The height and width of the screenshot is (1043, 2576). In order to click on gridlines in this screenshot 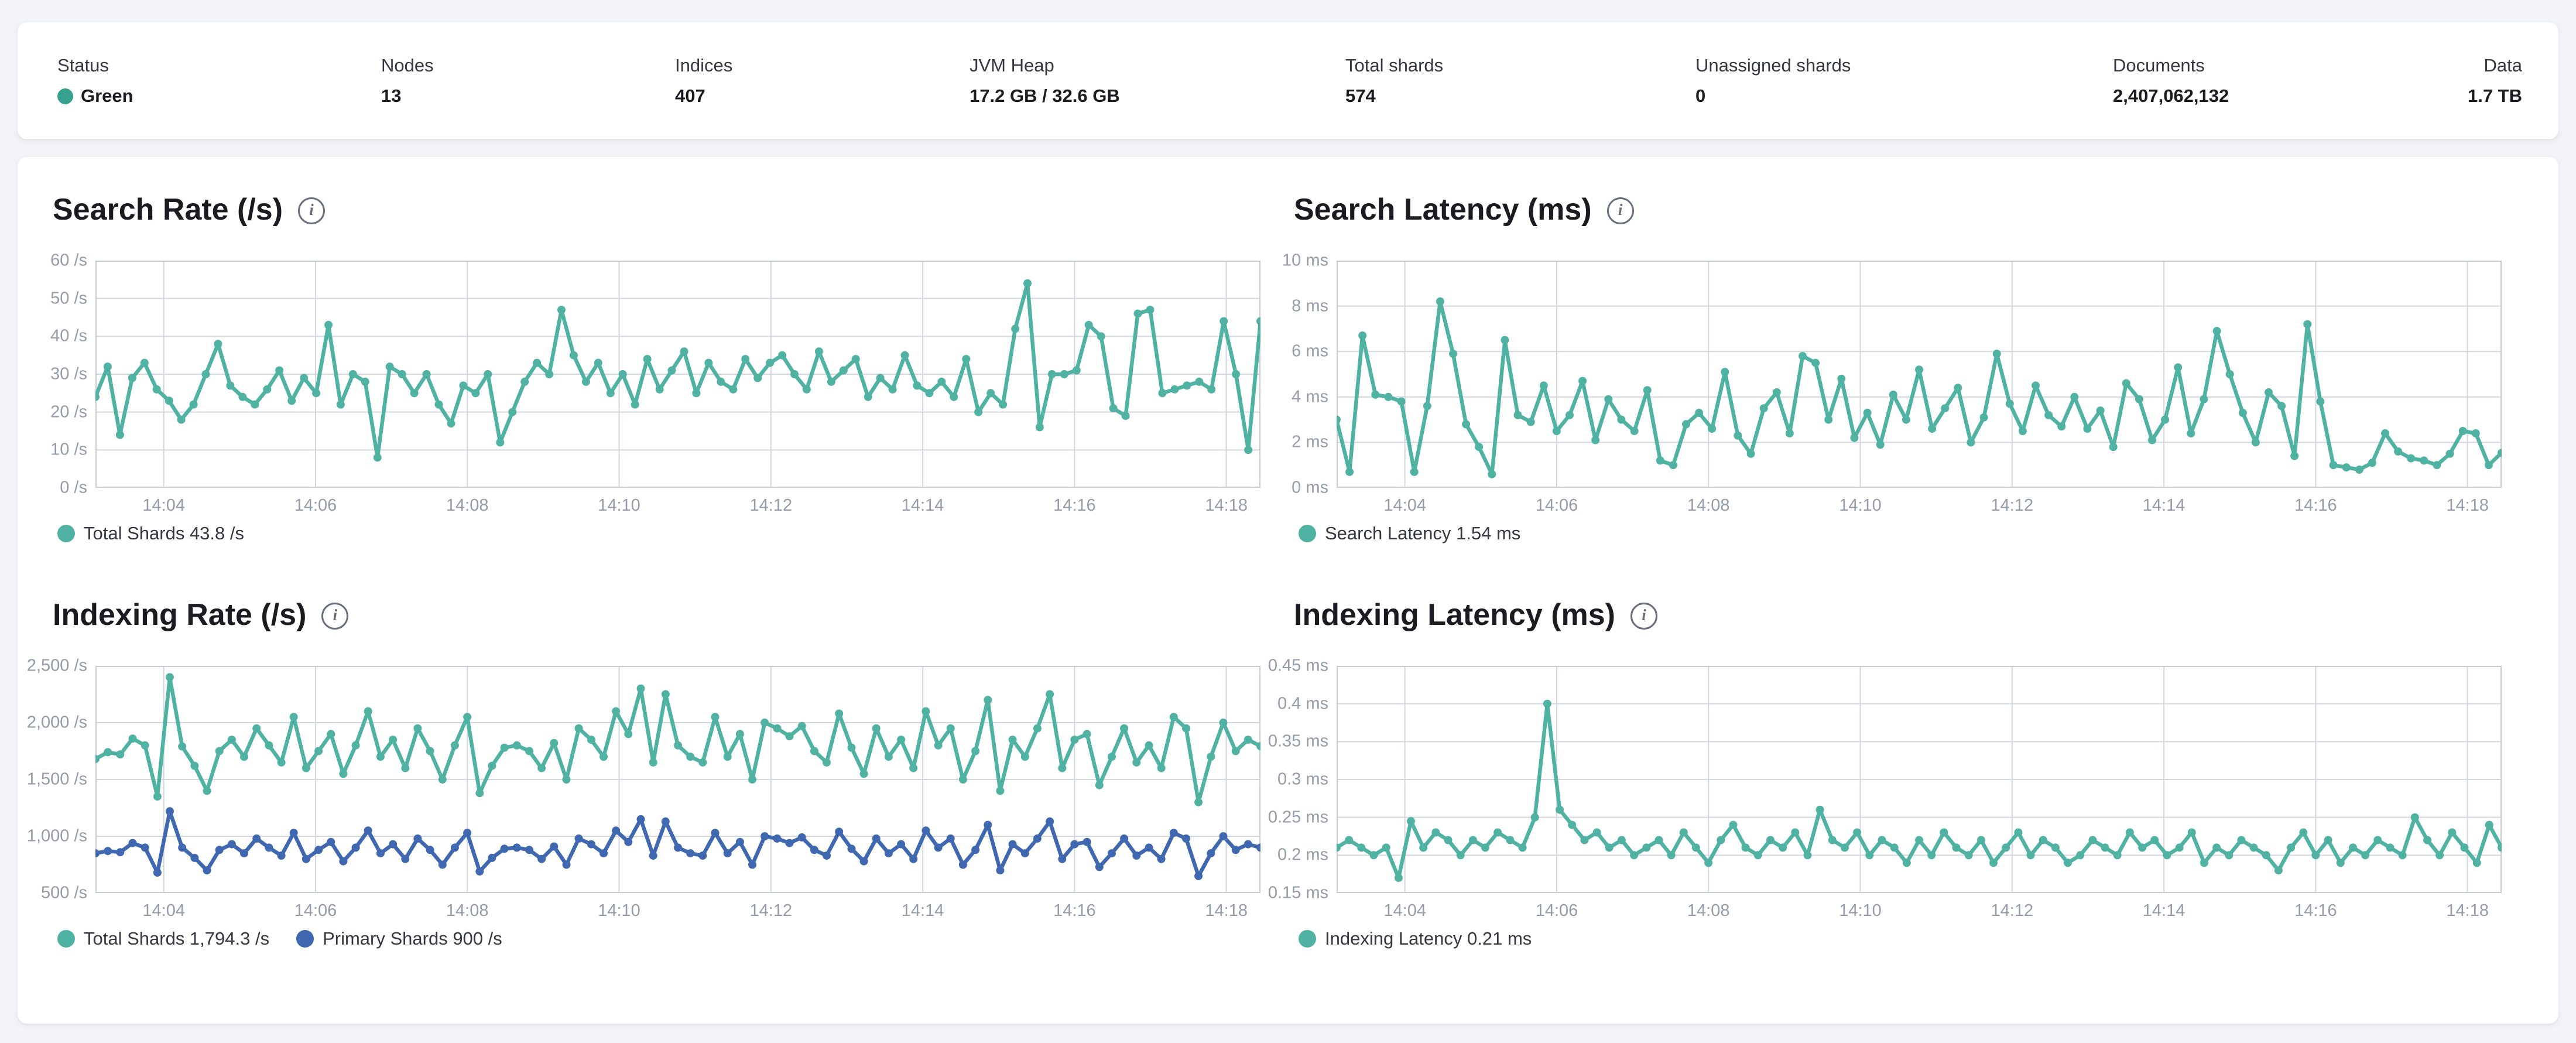, I will do `click(1919, 374)`.